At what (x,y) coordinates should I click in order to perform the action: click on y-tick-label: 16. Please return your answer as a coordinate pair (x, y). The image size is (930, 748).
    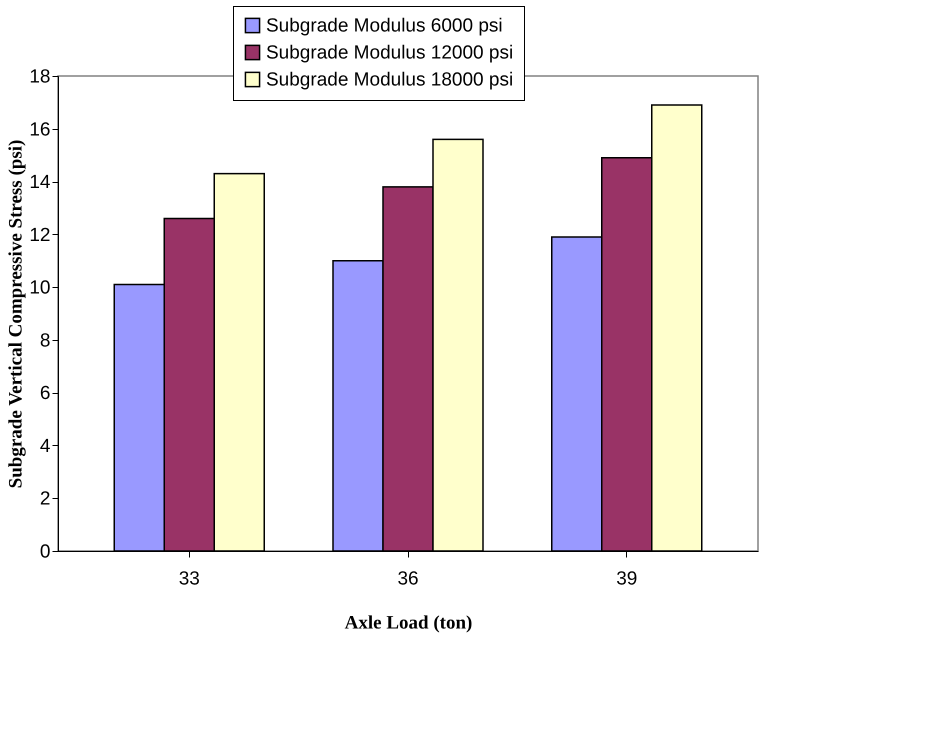
    Looking at the image, I should click on (39, 129).